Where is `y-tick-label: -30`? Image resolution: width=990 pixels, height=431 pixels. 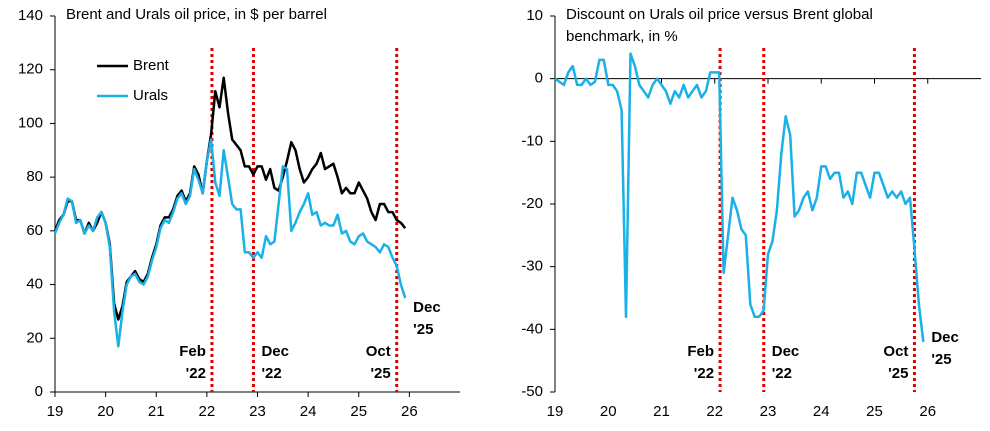
y-tick-label: -30 is located at coordinates (532, 266).